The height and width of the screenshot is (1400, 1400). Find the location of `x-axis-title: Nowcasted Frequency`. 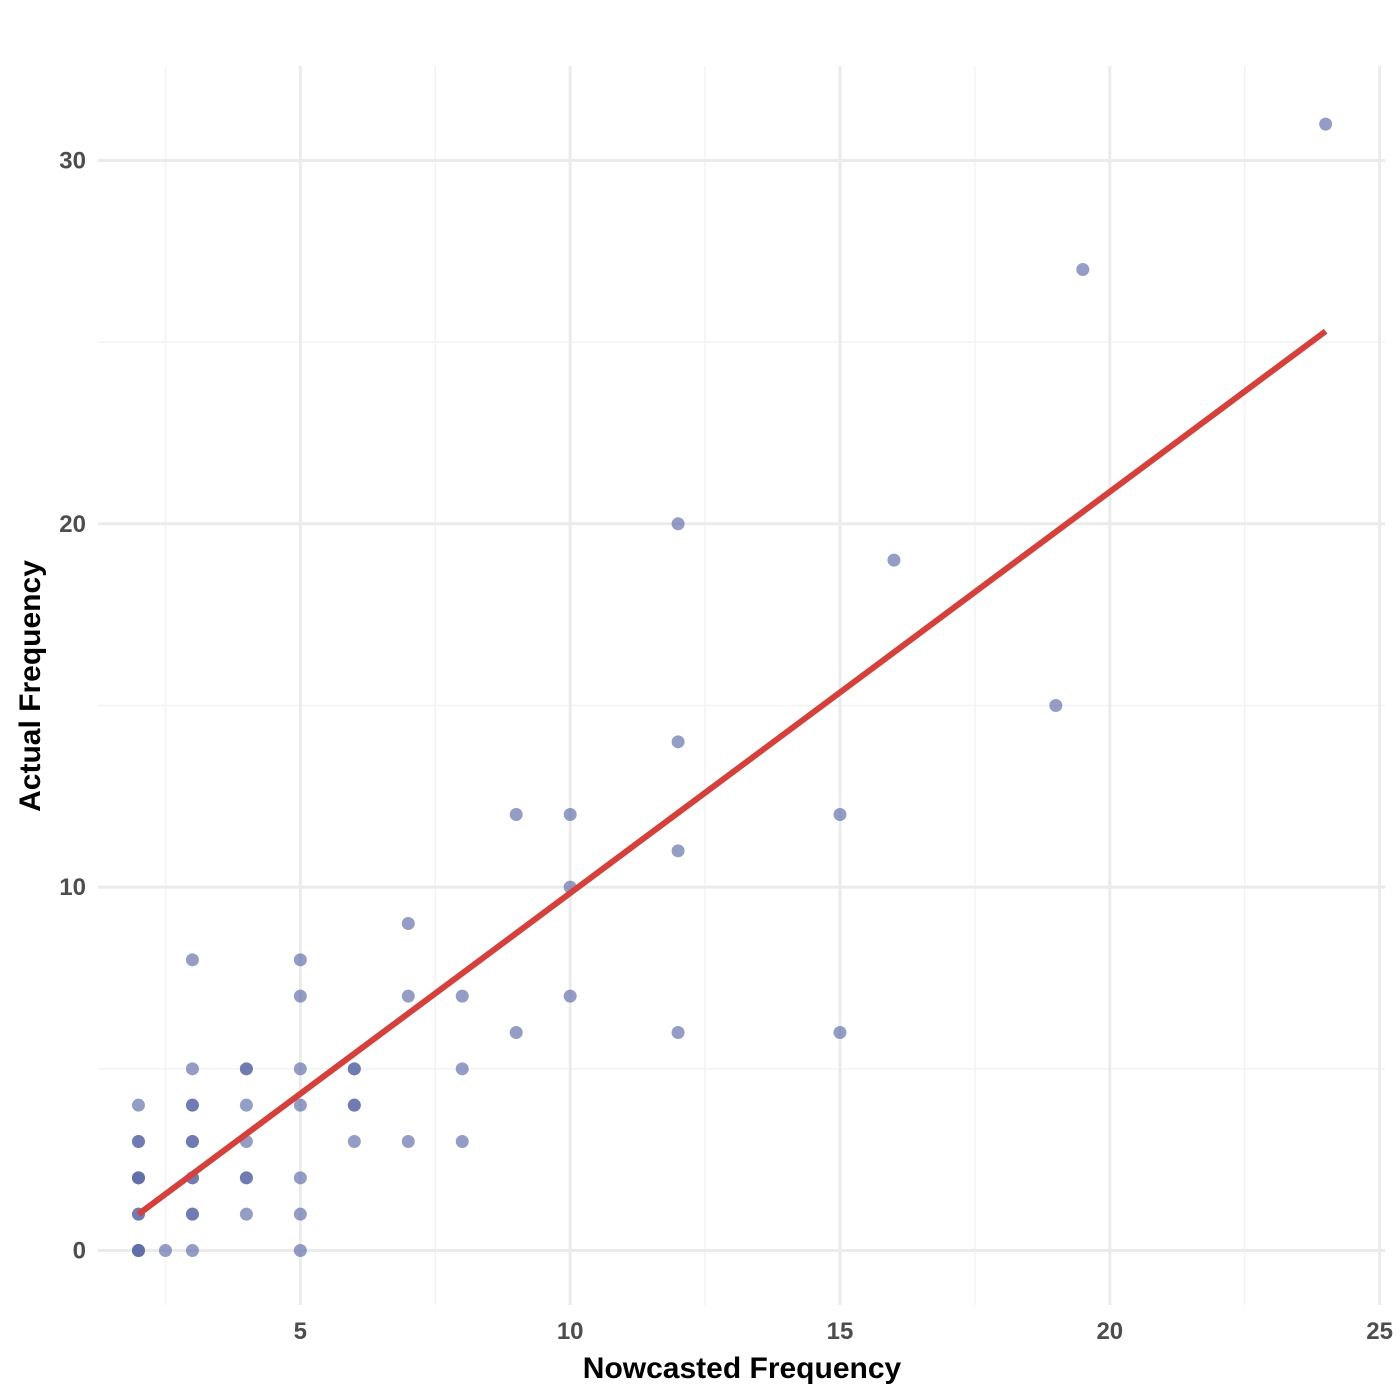

x-axis-title: Nowcasted Frequency is located at coordinates (742, 1368).